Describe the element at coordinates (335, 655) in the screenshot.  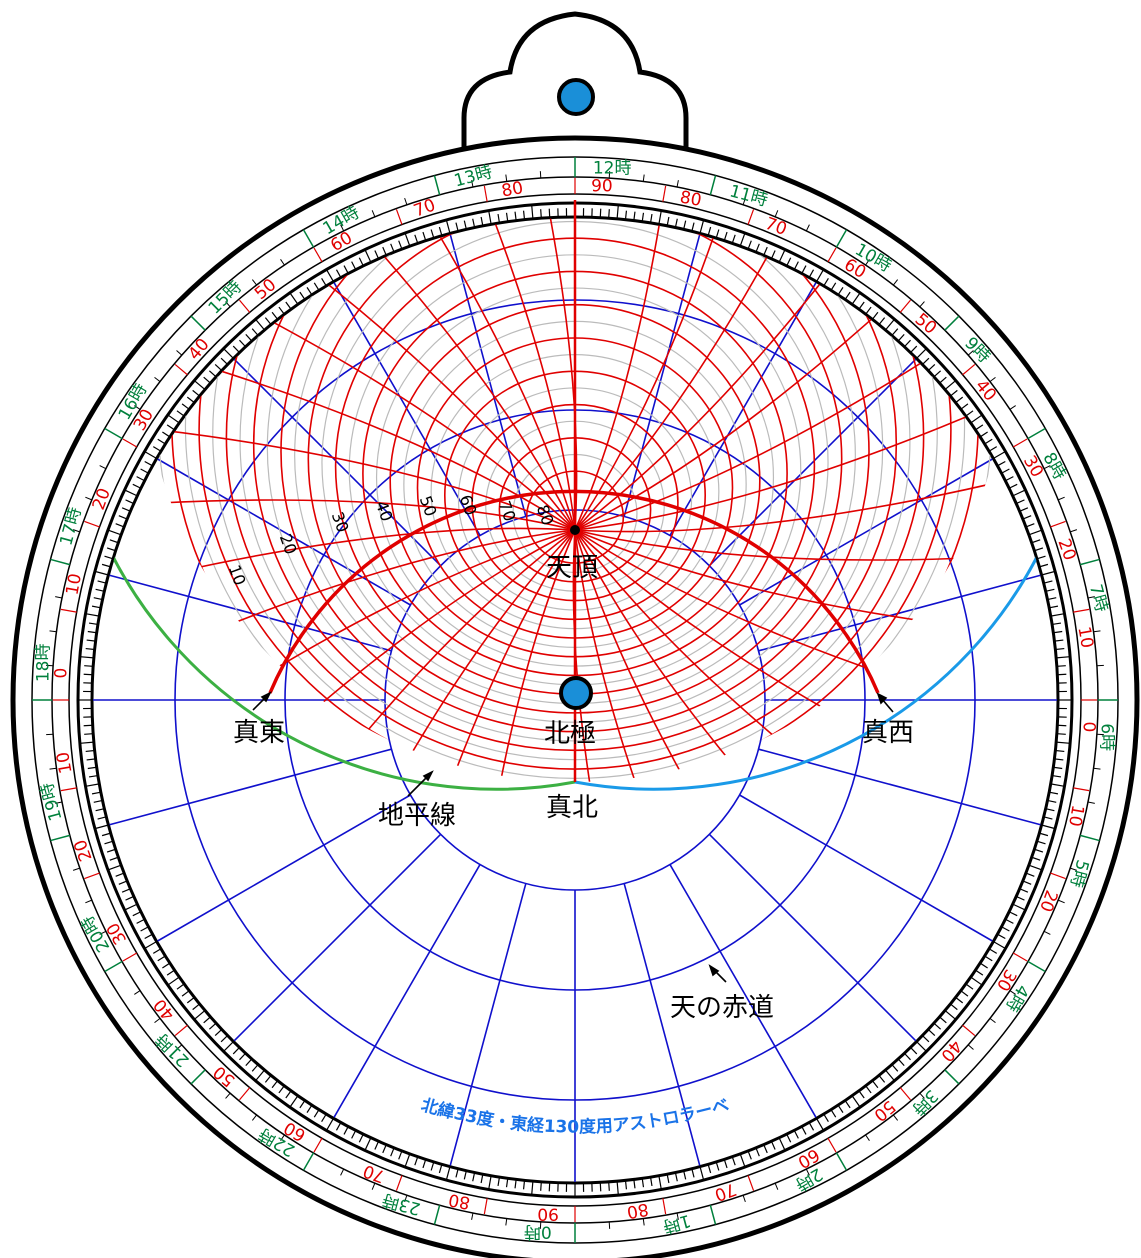
I see `horizon-line-east` at that location.